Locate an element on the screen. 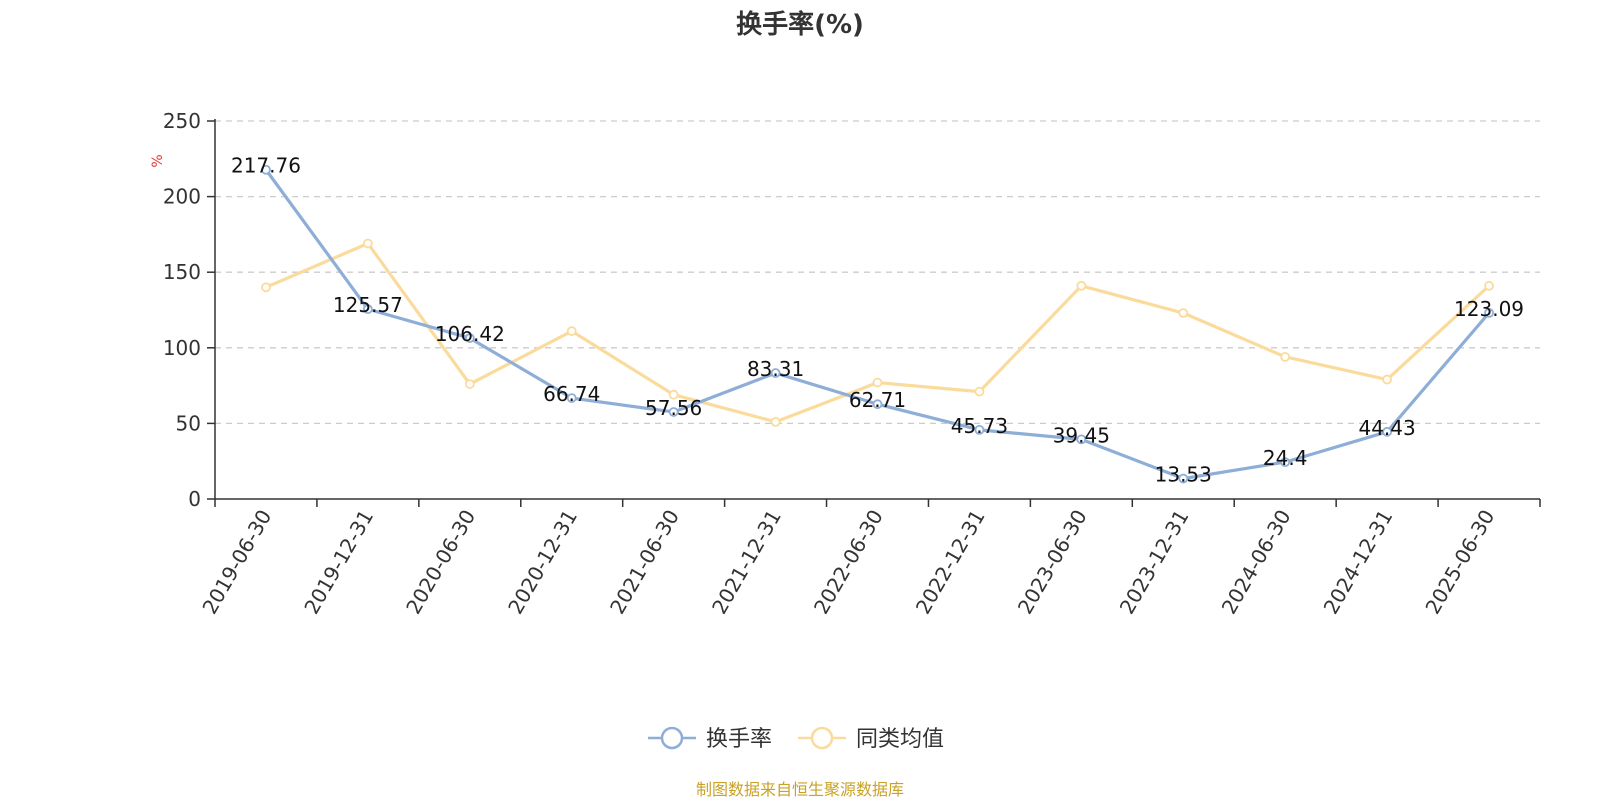 The width and height of the screenshot is (1600, 800). data-label: 62.71 is located at coordinates (877, 400).